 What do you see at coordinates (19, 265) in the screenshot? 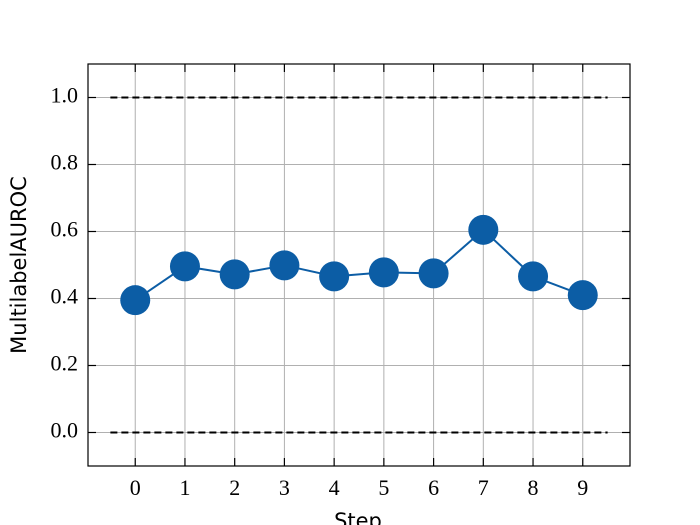
I see `y-axis-label: MultilabelAUROC` at bounding box center [19, 265].